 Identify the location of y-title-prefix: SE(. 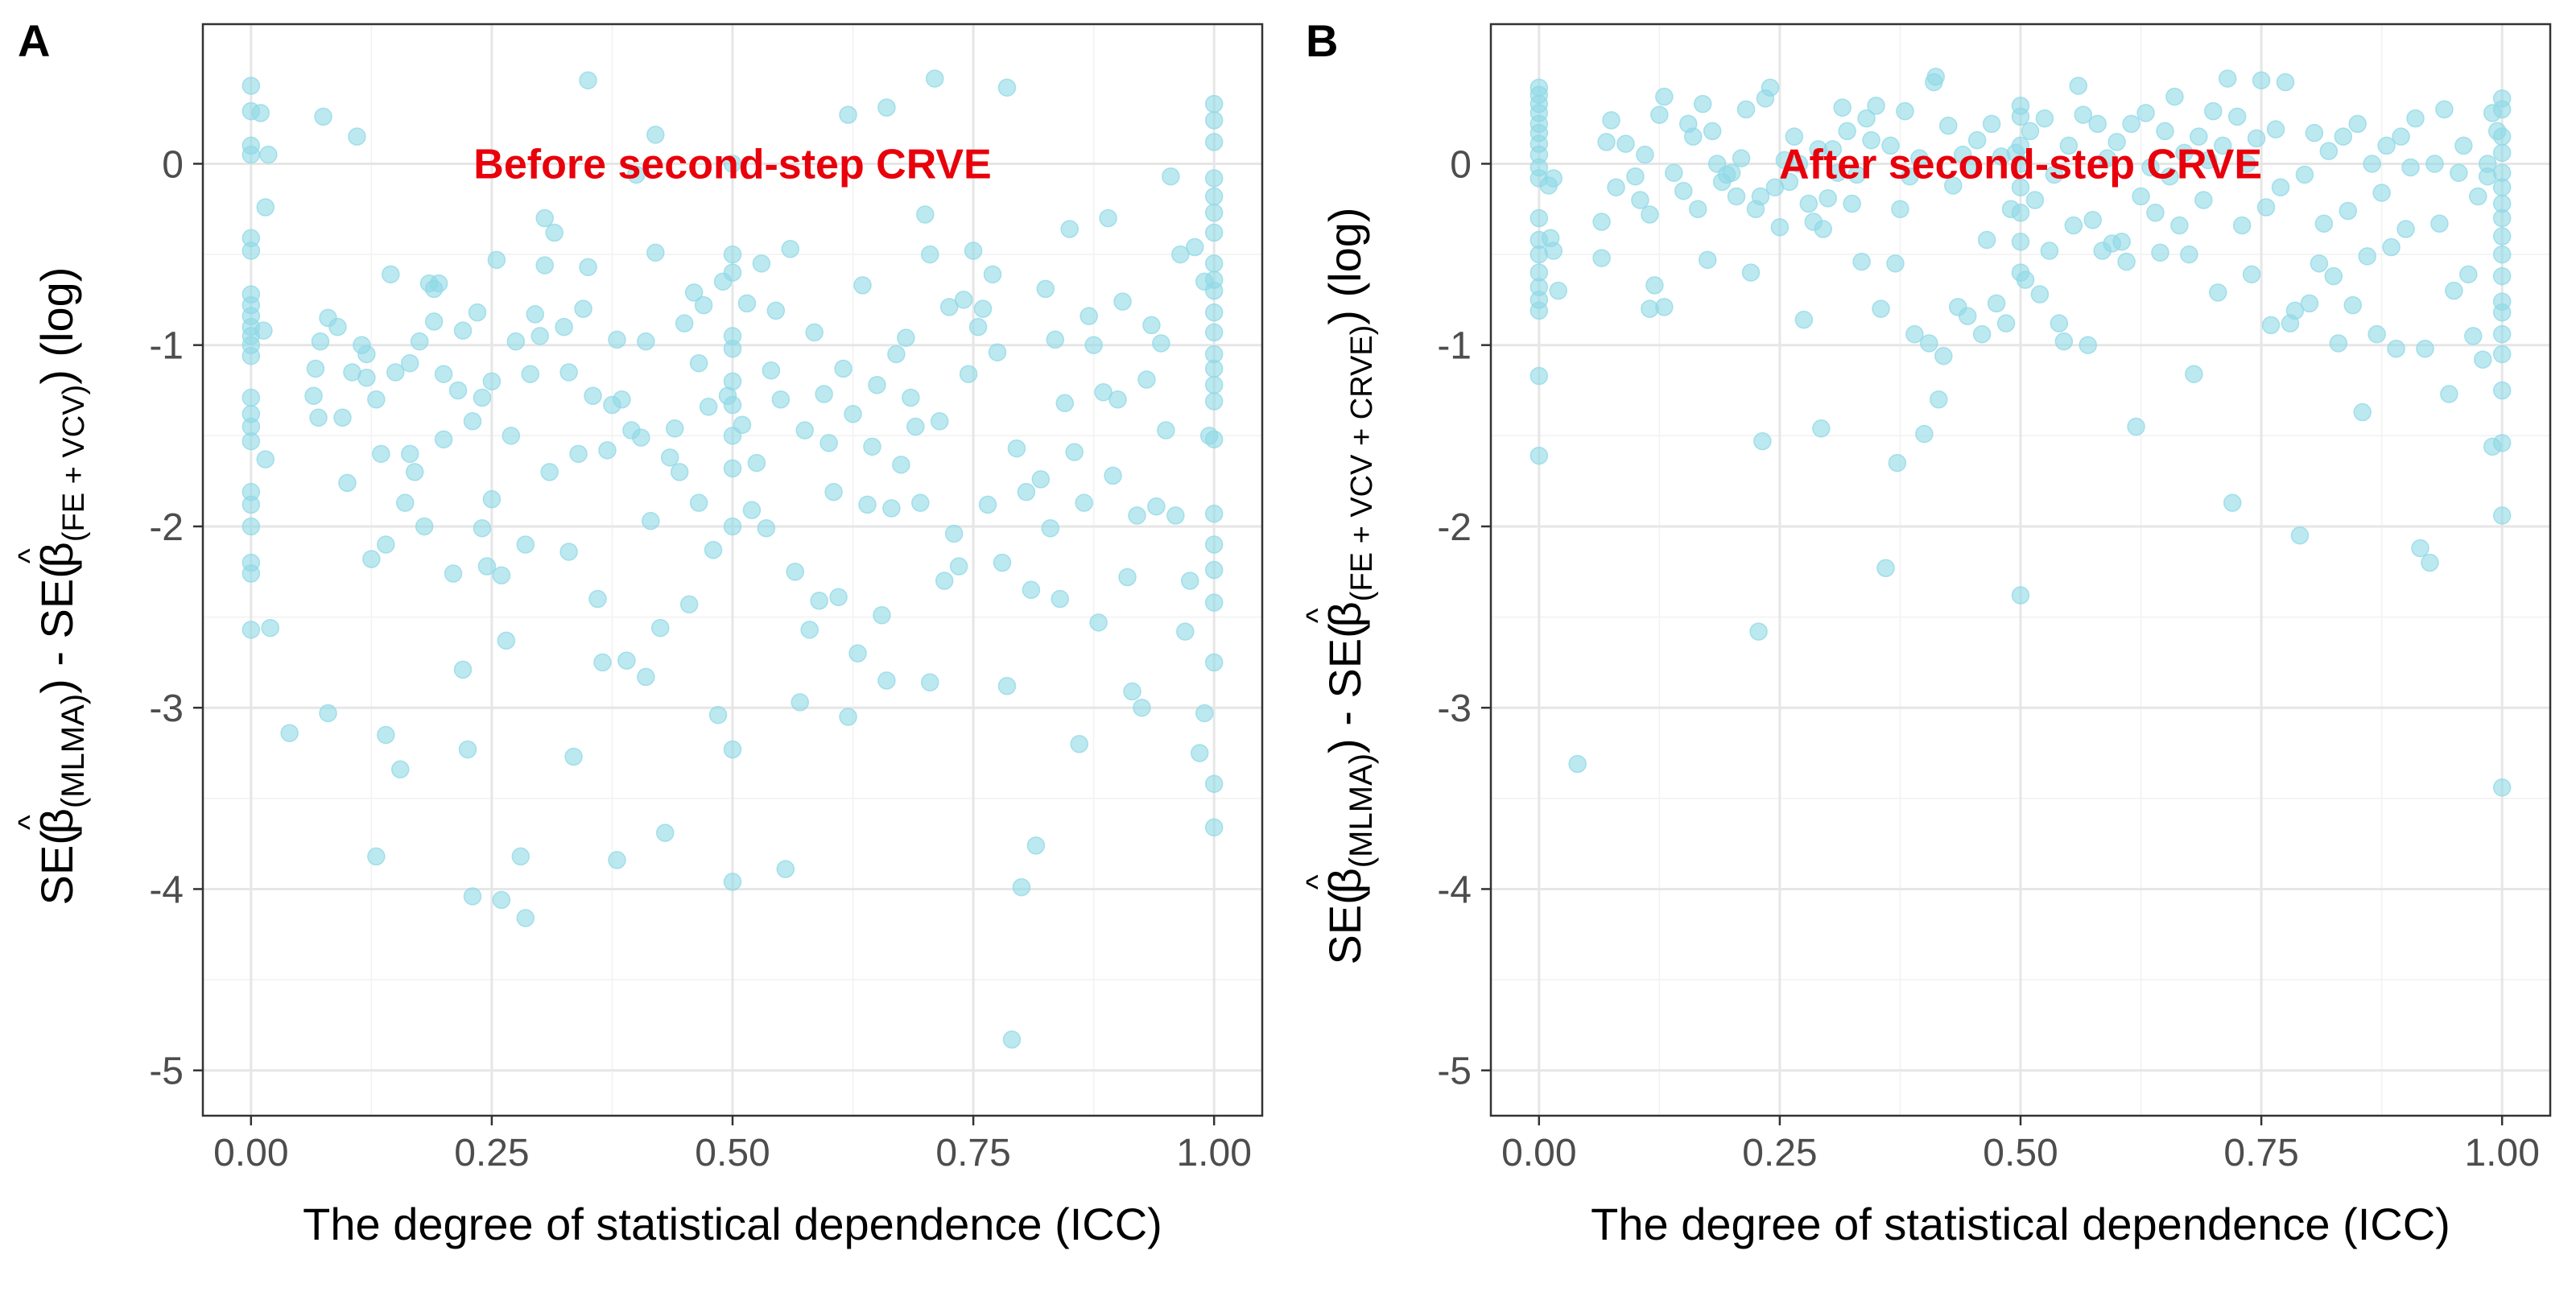
(56, 868).